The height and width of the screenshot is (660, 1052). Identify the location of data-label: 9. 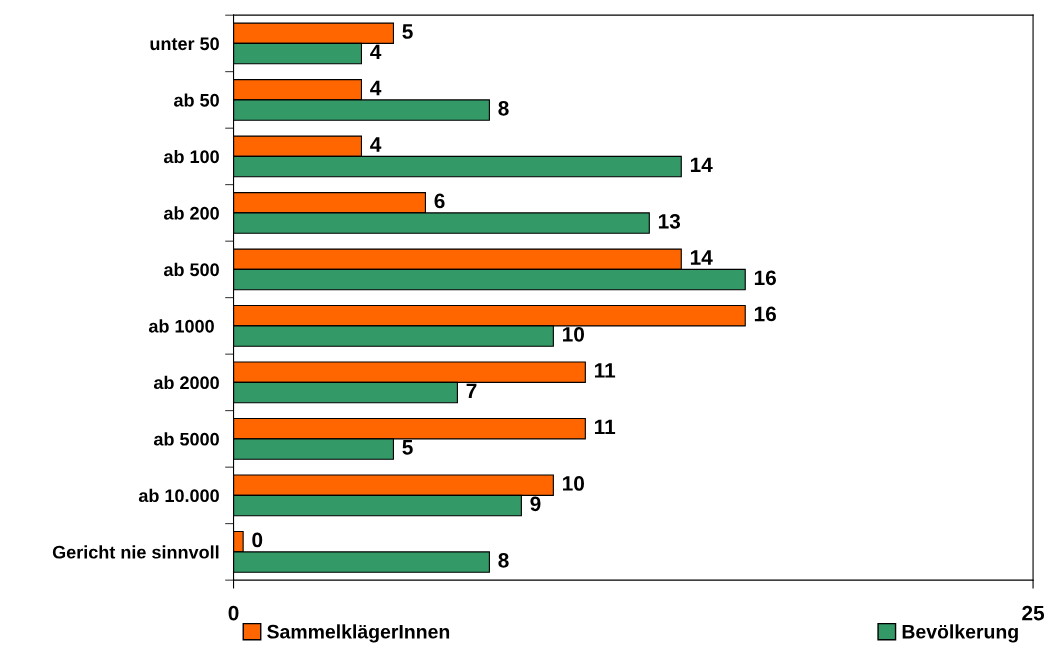
(535, 504).